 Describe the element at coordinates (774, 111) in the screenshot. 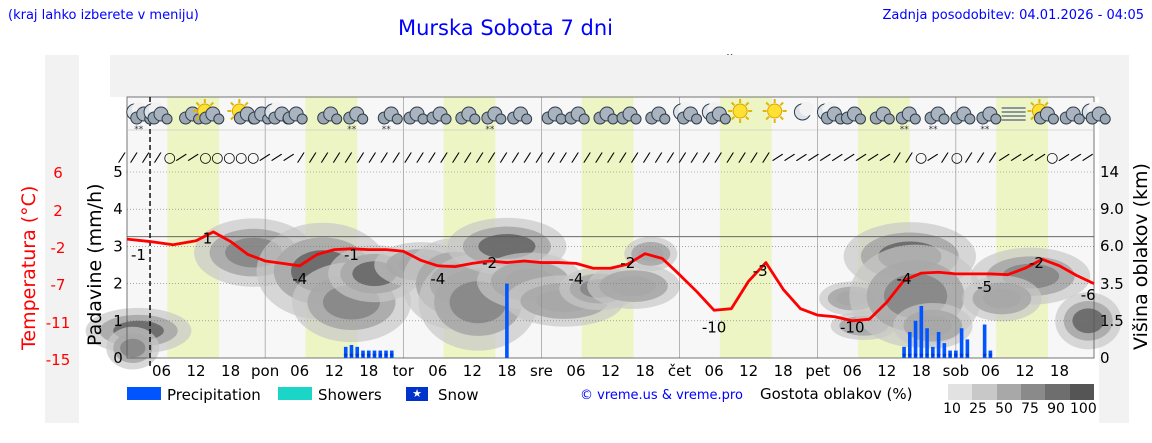

I see `sun-icon` at that location.